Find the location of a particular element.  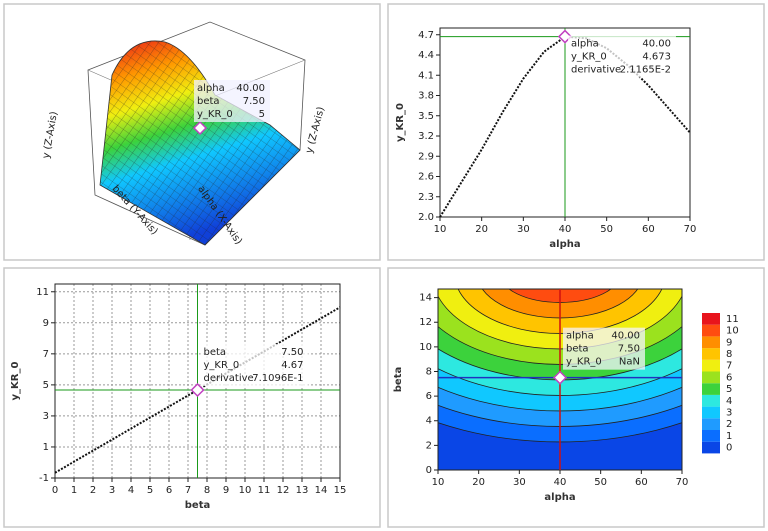

colorbar-label: 5 is located at coordinates (729, 389).